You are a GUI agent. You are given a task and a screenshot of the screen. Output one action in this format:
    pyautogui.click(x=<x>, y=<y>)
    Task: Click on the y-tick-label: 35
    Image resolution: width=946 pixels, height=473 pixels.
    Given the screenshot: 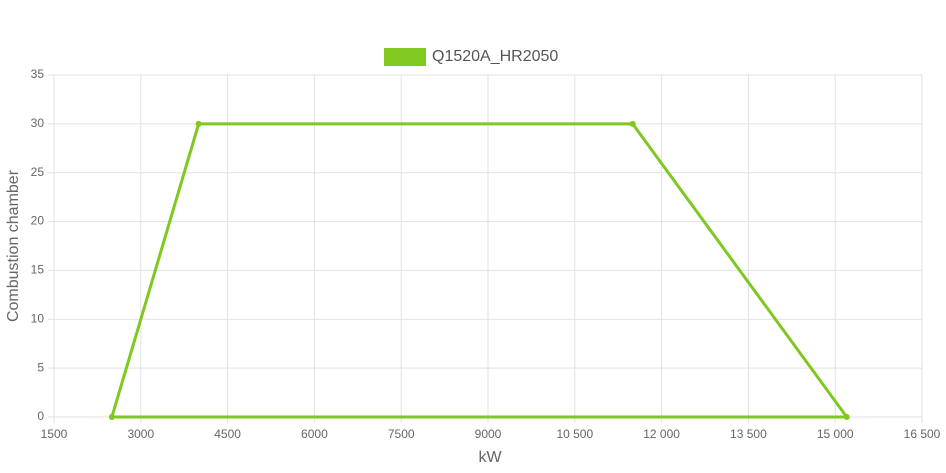 What is the action you would take?
    pyautogui.click(x=38, y=74)
    